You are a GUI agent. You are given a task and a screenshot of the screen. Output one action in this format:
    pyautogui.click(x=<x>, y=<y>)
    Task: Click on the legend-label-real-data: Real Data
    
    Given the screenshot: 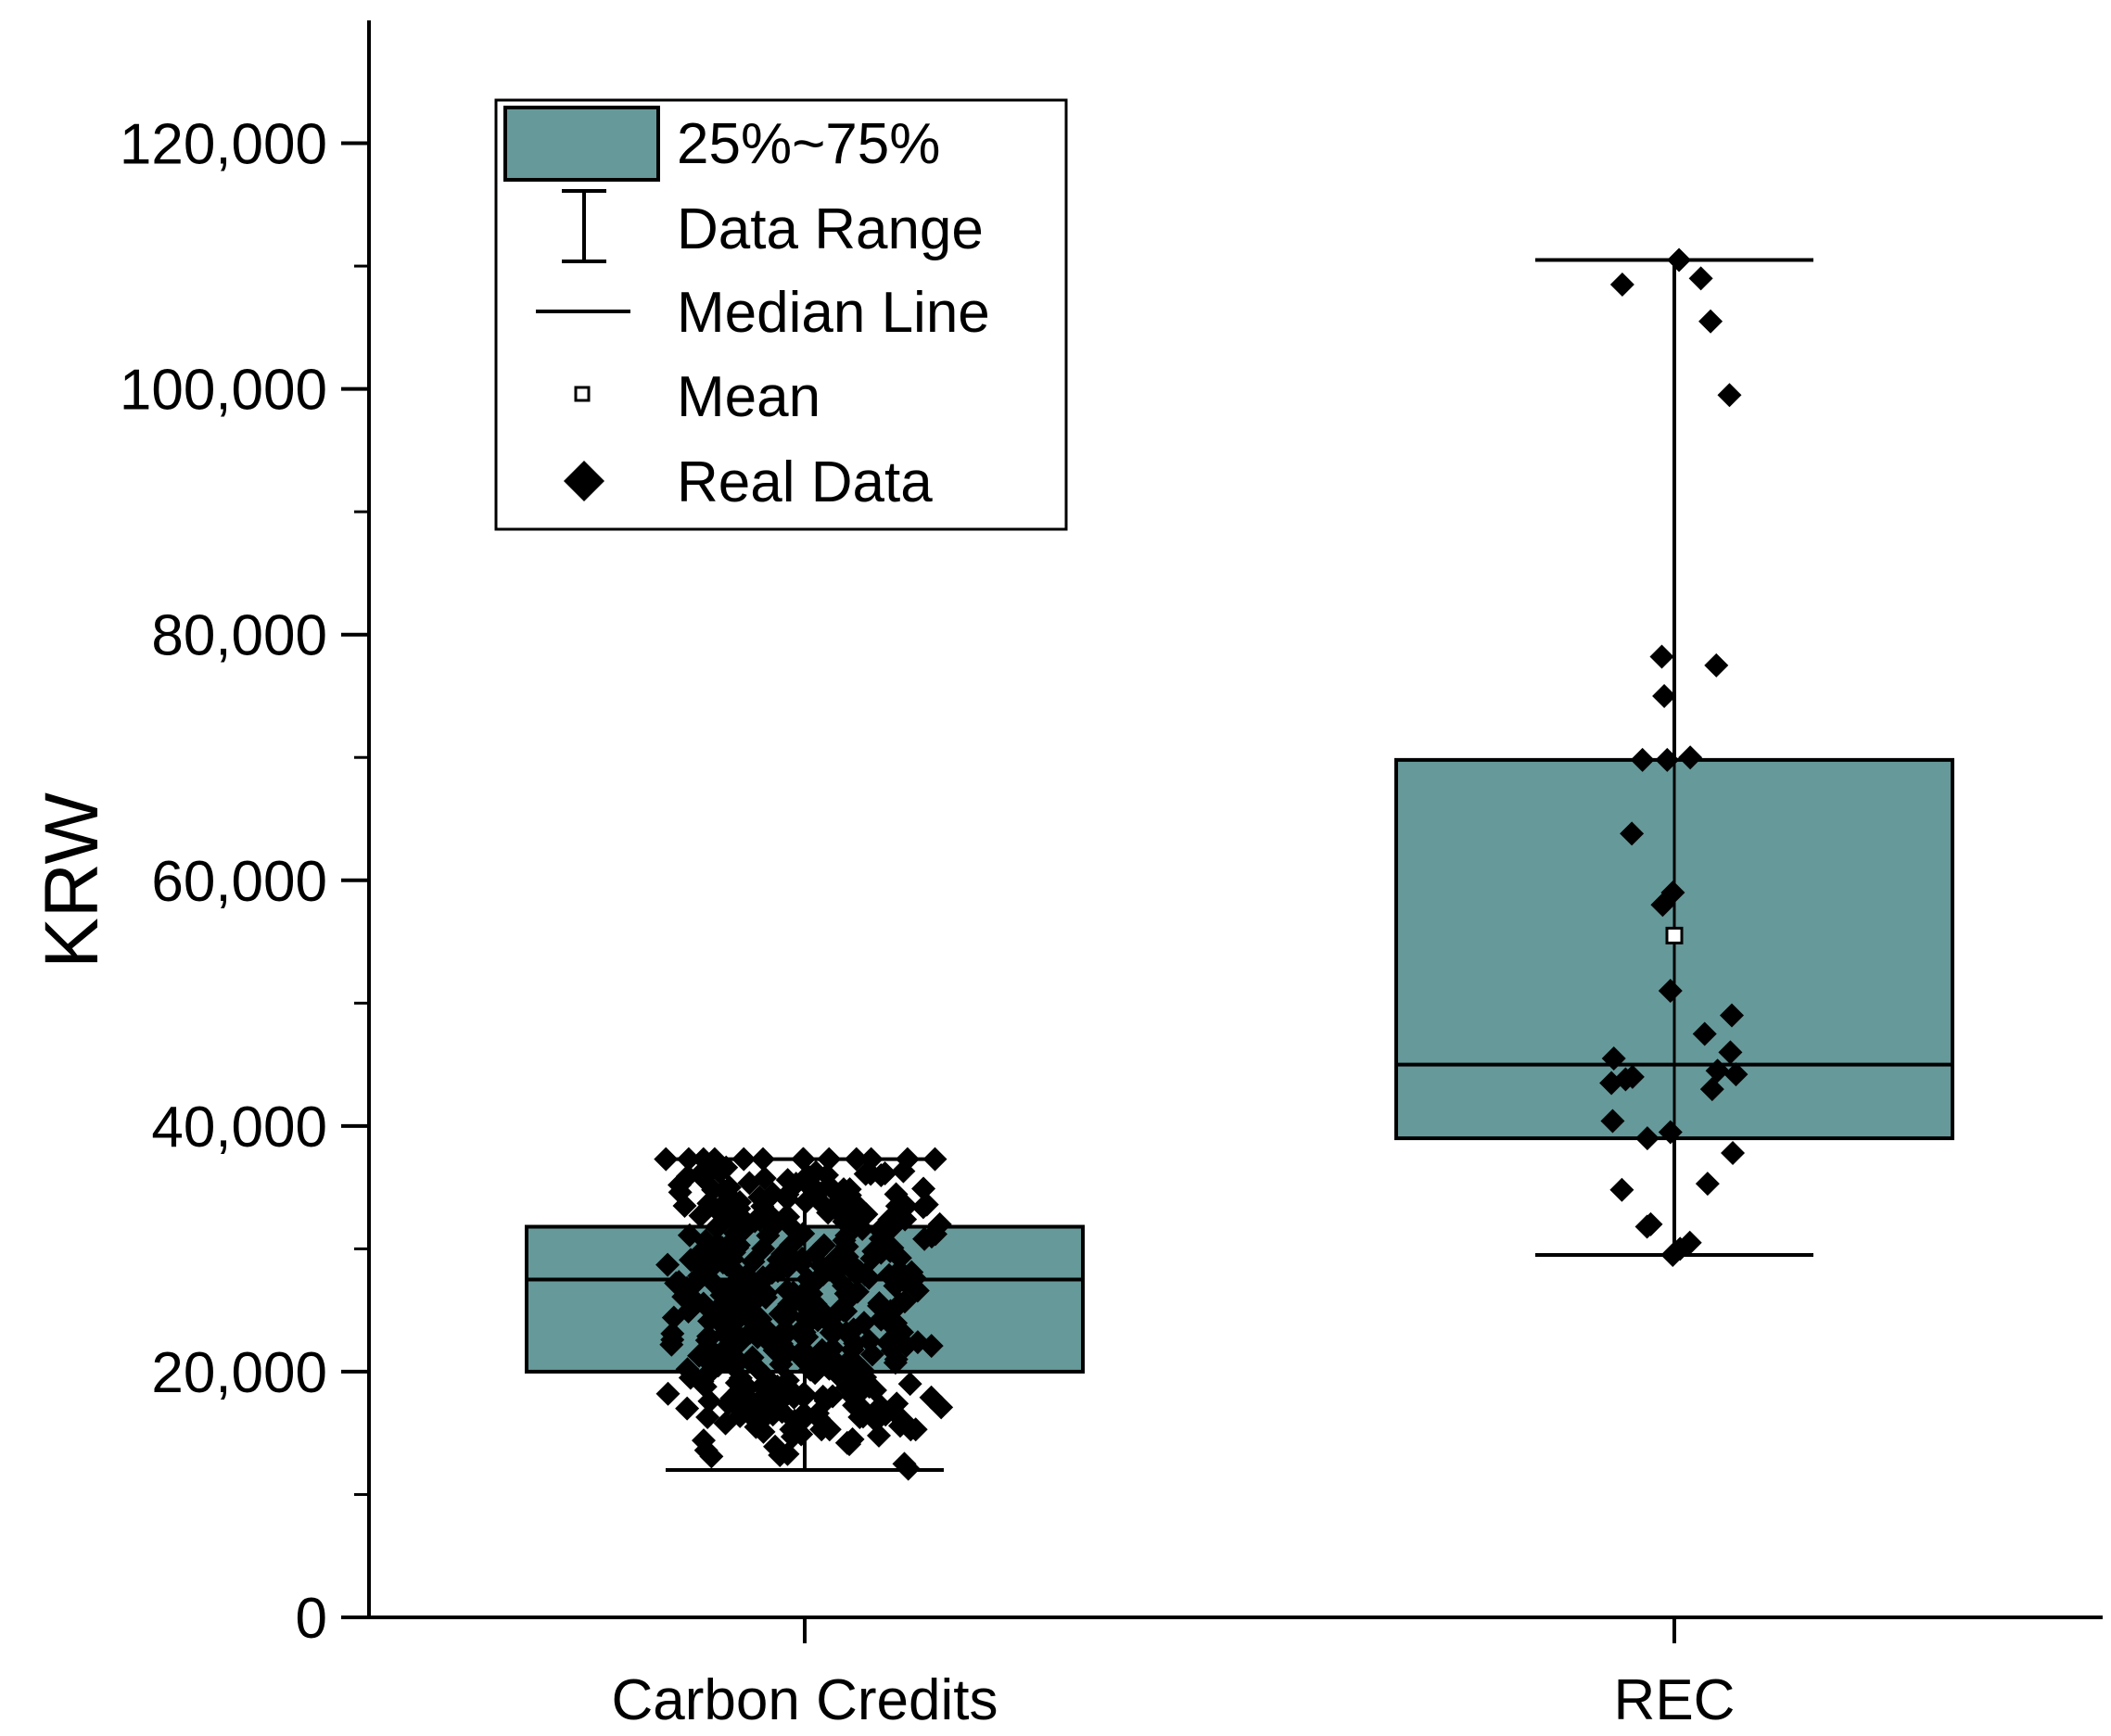 What is the action you would take?
    pyautogui.click(x=805, y=482)
    